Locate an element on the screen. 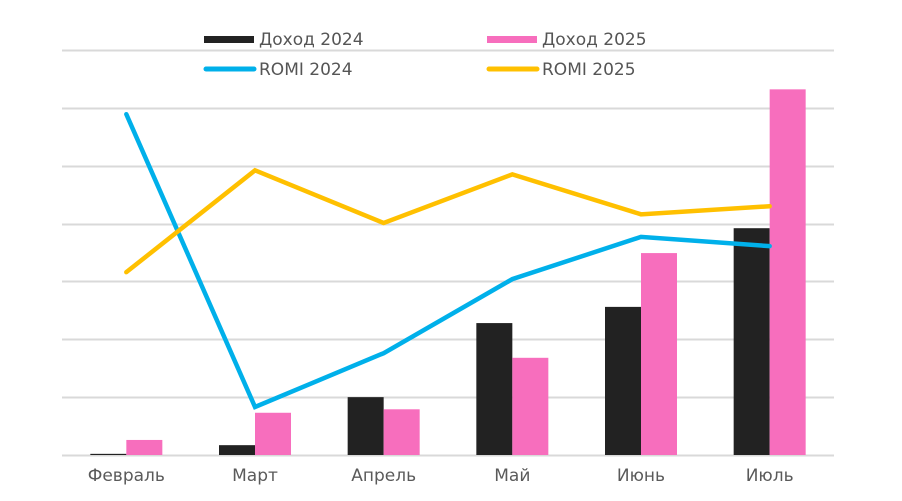 The height and width of the screenshot is (501, 902). bar-доход-2025-0 is located at coordinates (144, 447).